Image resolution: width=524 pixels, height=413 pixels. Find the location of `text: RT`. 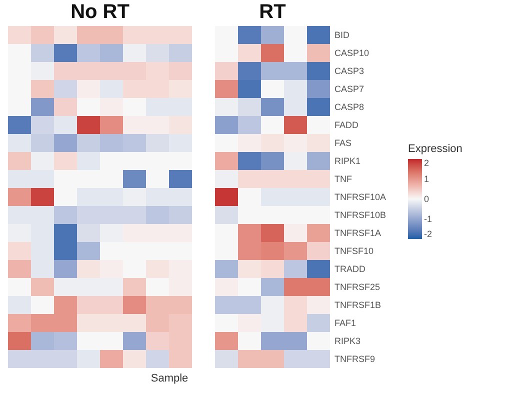

text: RT is located at coordinates (272, 12).